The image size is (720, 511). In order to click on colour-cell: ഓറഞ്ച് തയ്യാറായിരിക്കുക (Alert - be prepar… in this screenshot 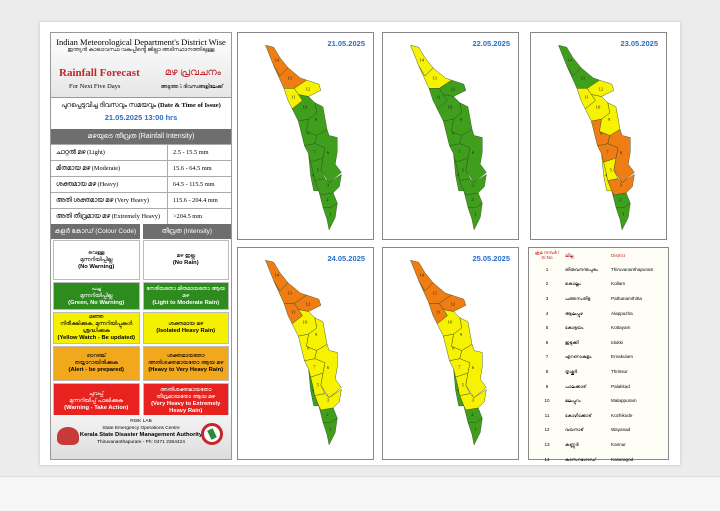, I will do `click(96, 363)`.